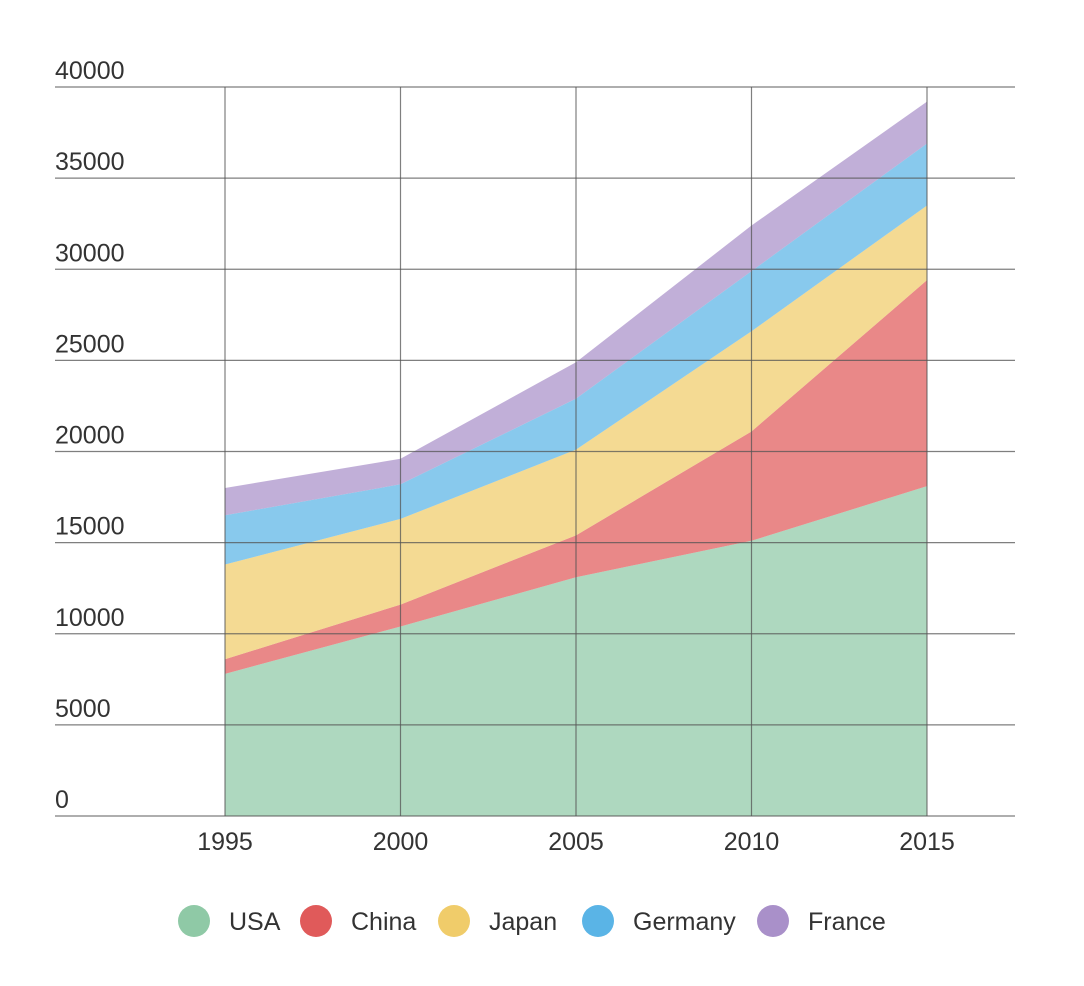  What do you see at coordinates (83, 709) in the screenshot?
I see `y-tick-label: 5000` at bounding box center [83, 709].